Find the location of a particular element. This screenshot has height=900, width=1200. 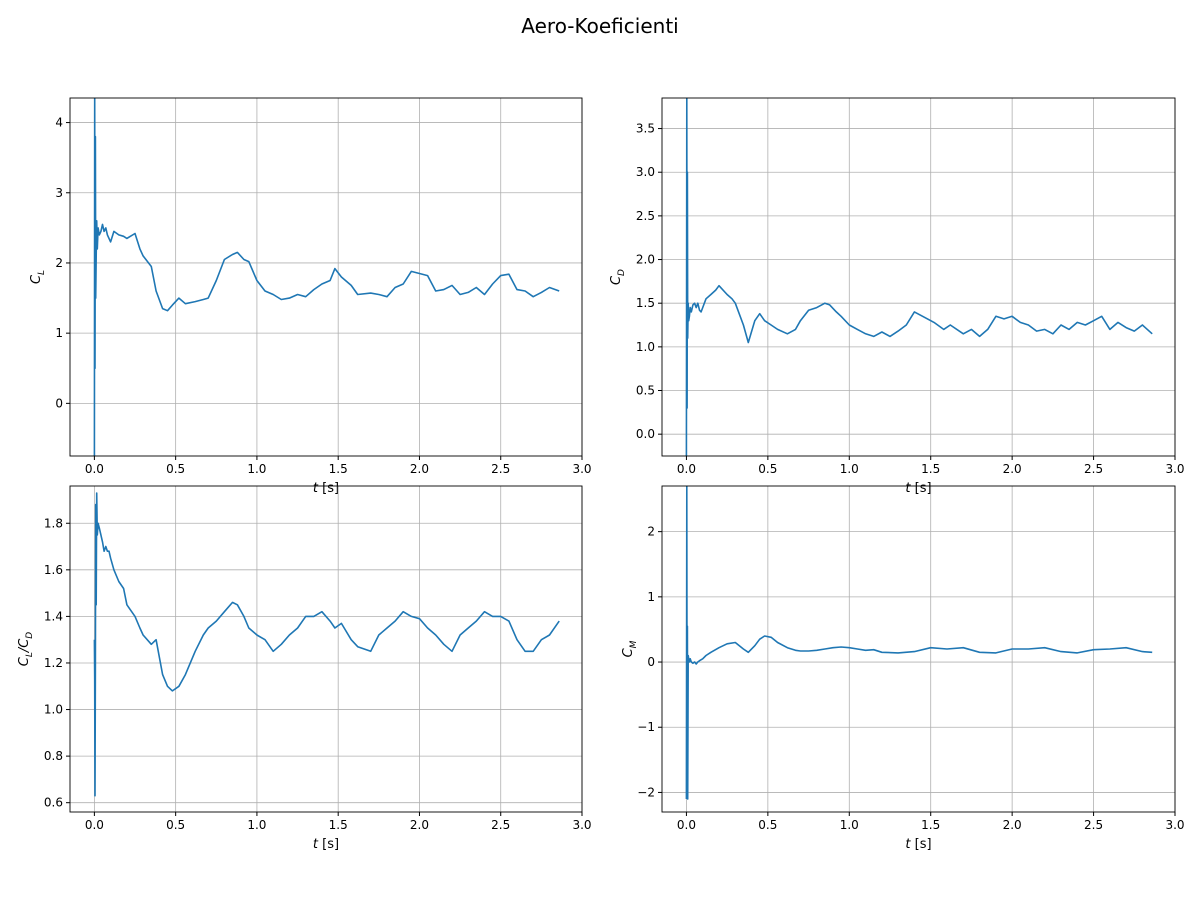

y-tick-label: 2.5 is located at coordinates (645, 216).